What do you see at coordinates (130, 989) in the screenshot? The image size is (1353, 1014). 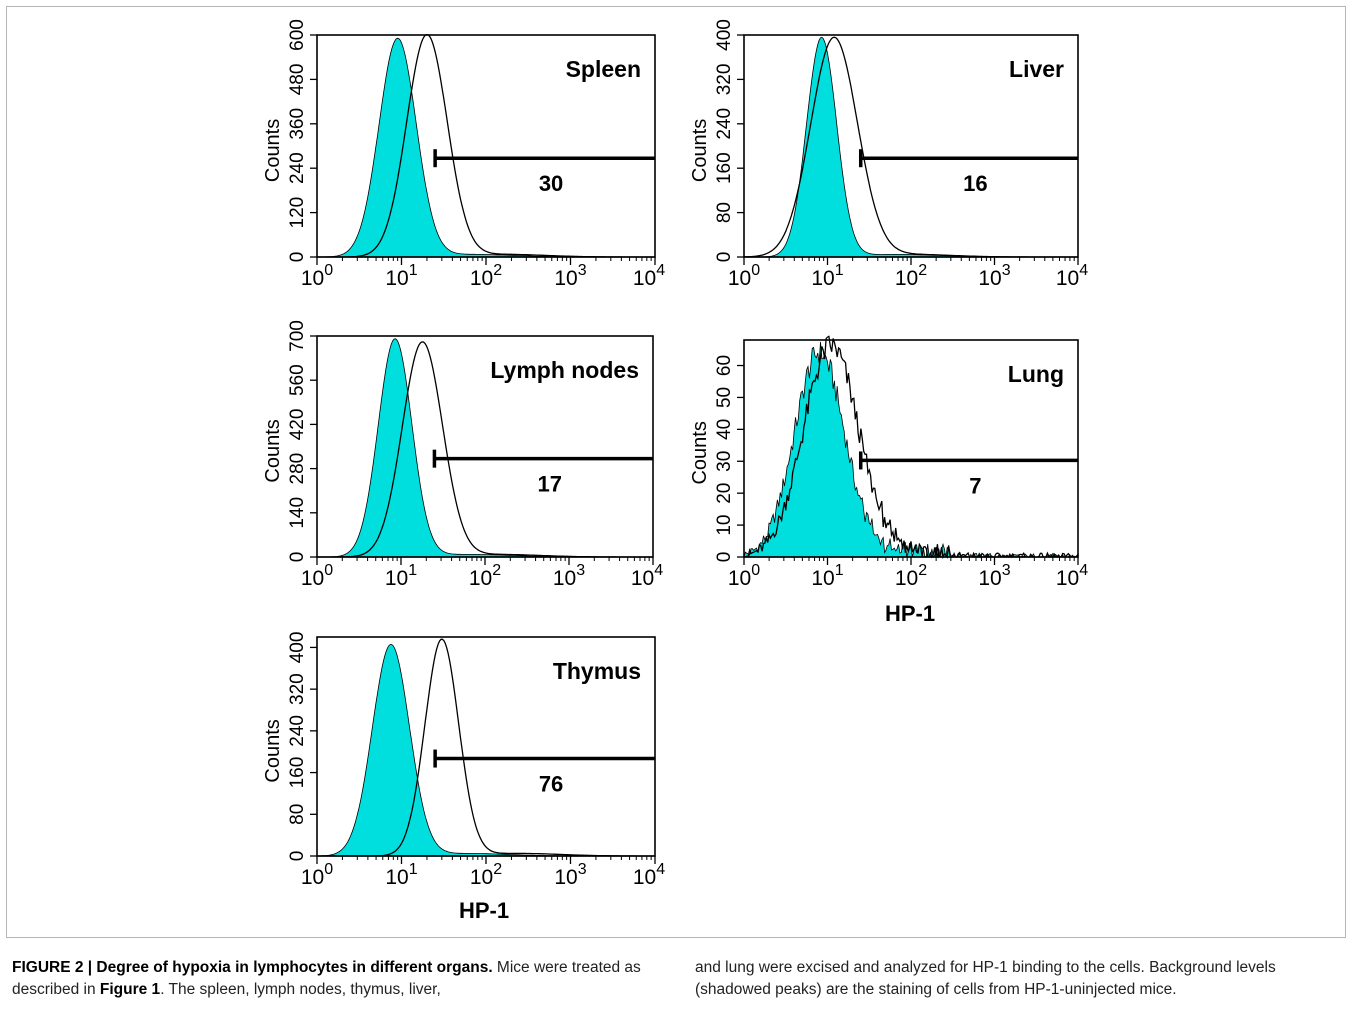 I see `caption-figure-ref: Figure 1` at bounding box center [130, 989].